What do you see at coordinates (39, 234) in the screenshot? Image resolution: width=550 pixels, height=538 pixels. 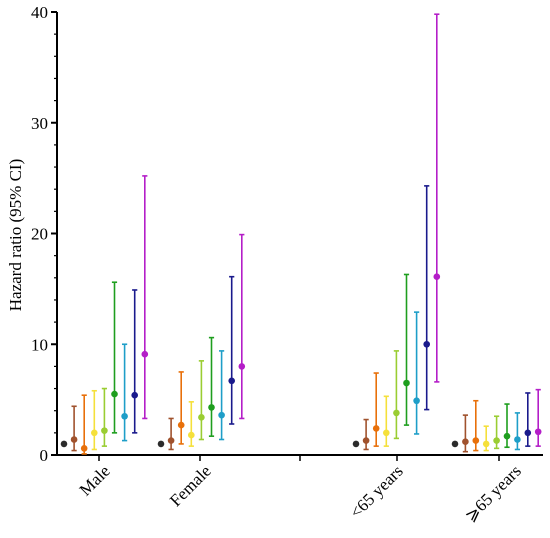 I see `y-tick-label: 20` at bounding box center [39, 234].